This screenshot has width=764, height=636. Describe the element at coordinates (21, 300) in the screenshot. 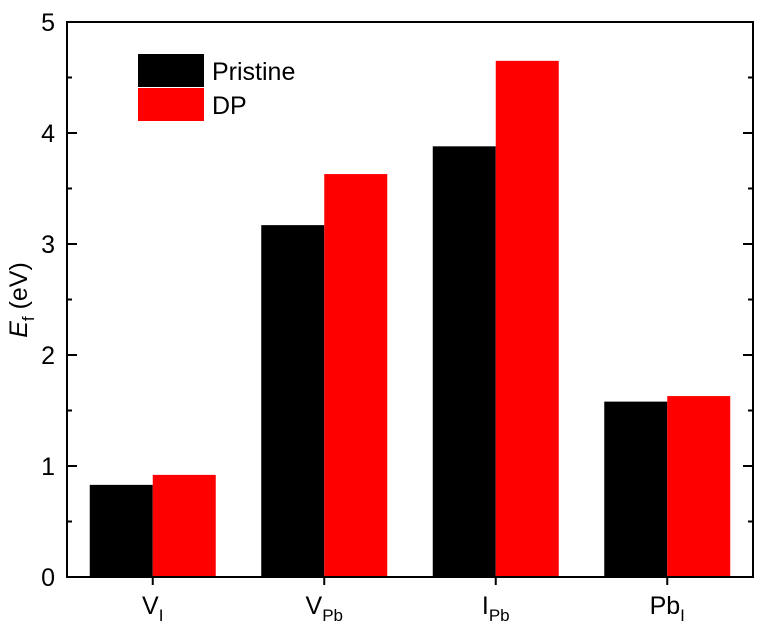

I see `y-axis-title: Ef (eV)` at that location.